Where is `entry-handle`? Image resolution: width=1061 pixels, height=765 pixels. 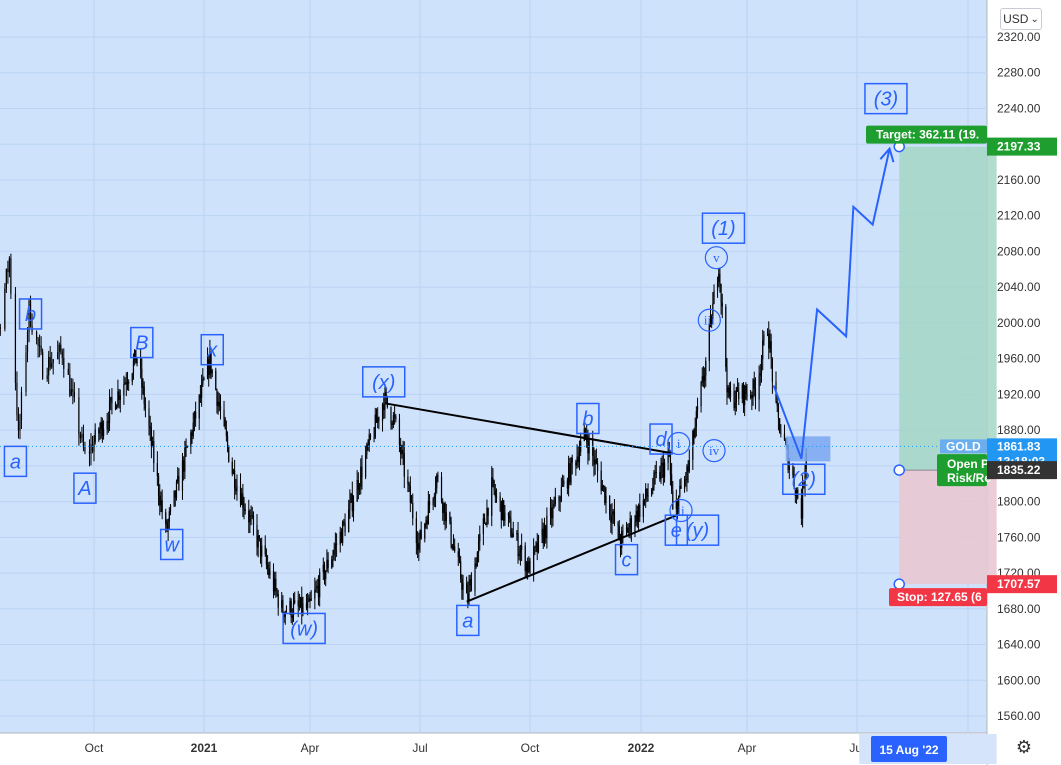
entry-handle is located at coordinates (899, 470).